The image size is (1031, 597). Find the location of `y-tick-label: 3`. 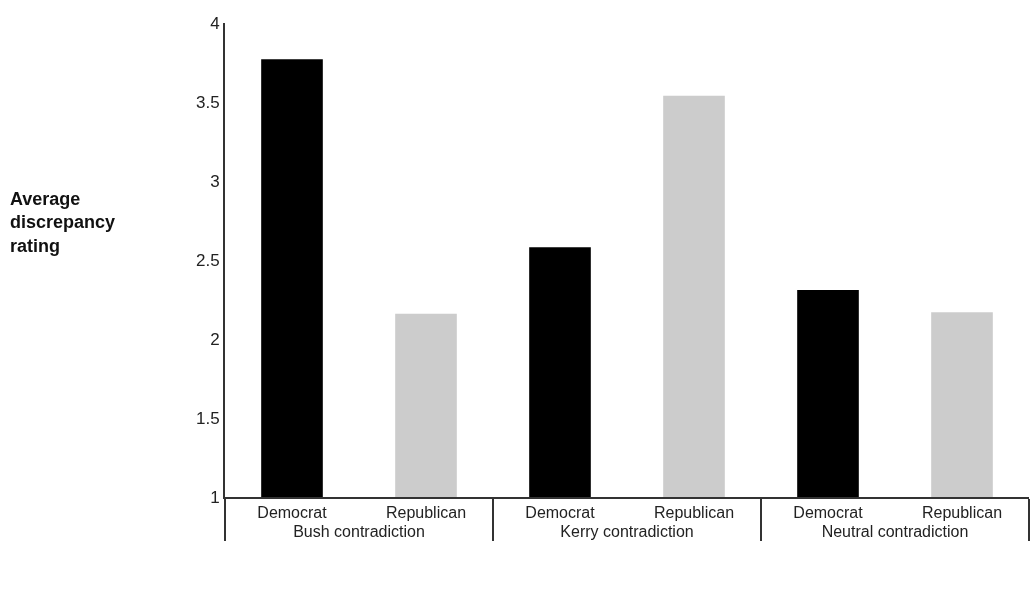

y-tick-label: 3 is located at coordinates (215, 181).